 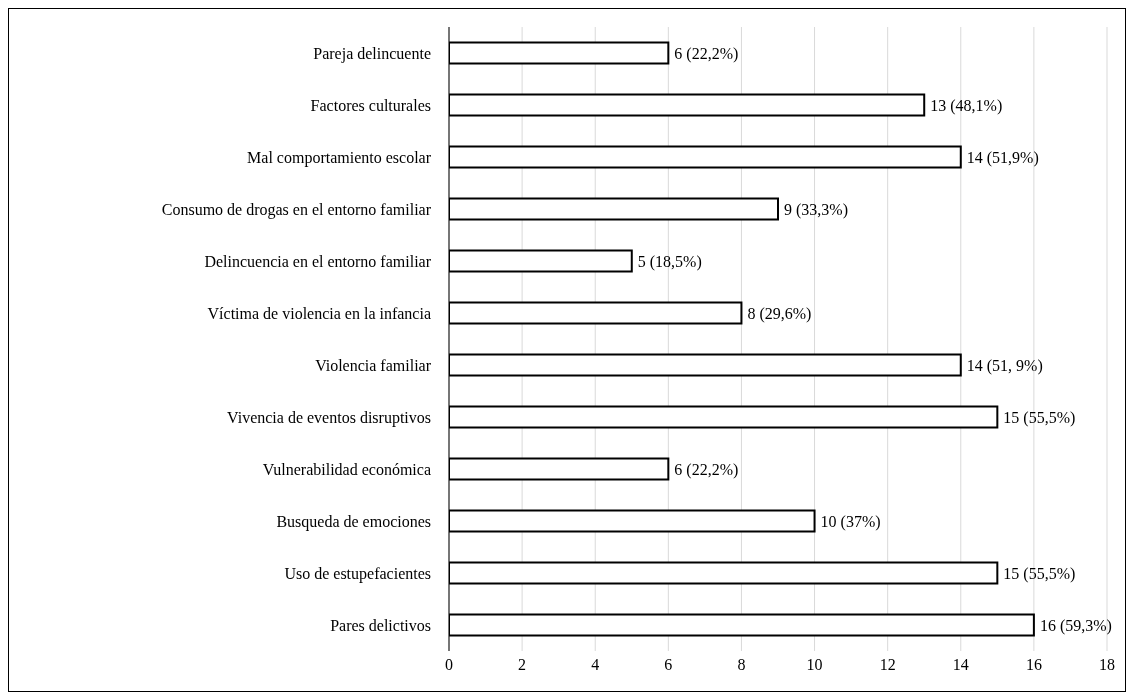 What do you see at coordinates (668, 665) in the screenshot?
I see `x-tick-label: 6` at bounding box center [668, 665].